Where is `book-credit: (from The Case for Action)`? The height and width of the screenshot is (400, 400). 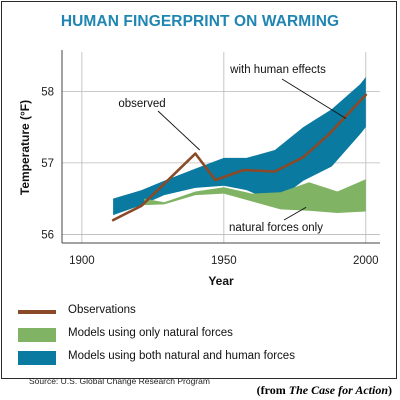 book-credit: (from The Case for Action) is located at coordinates (324, 390).